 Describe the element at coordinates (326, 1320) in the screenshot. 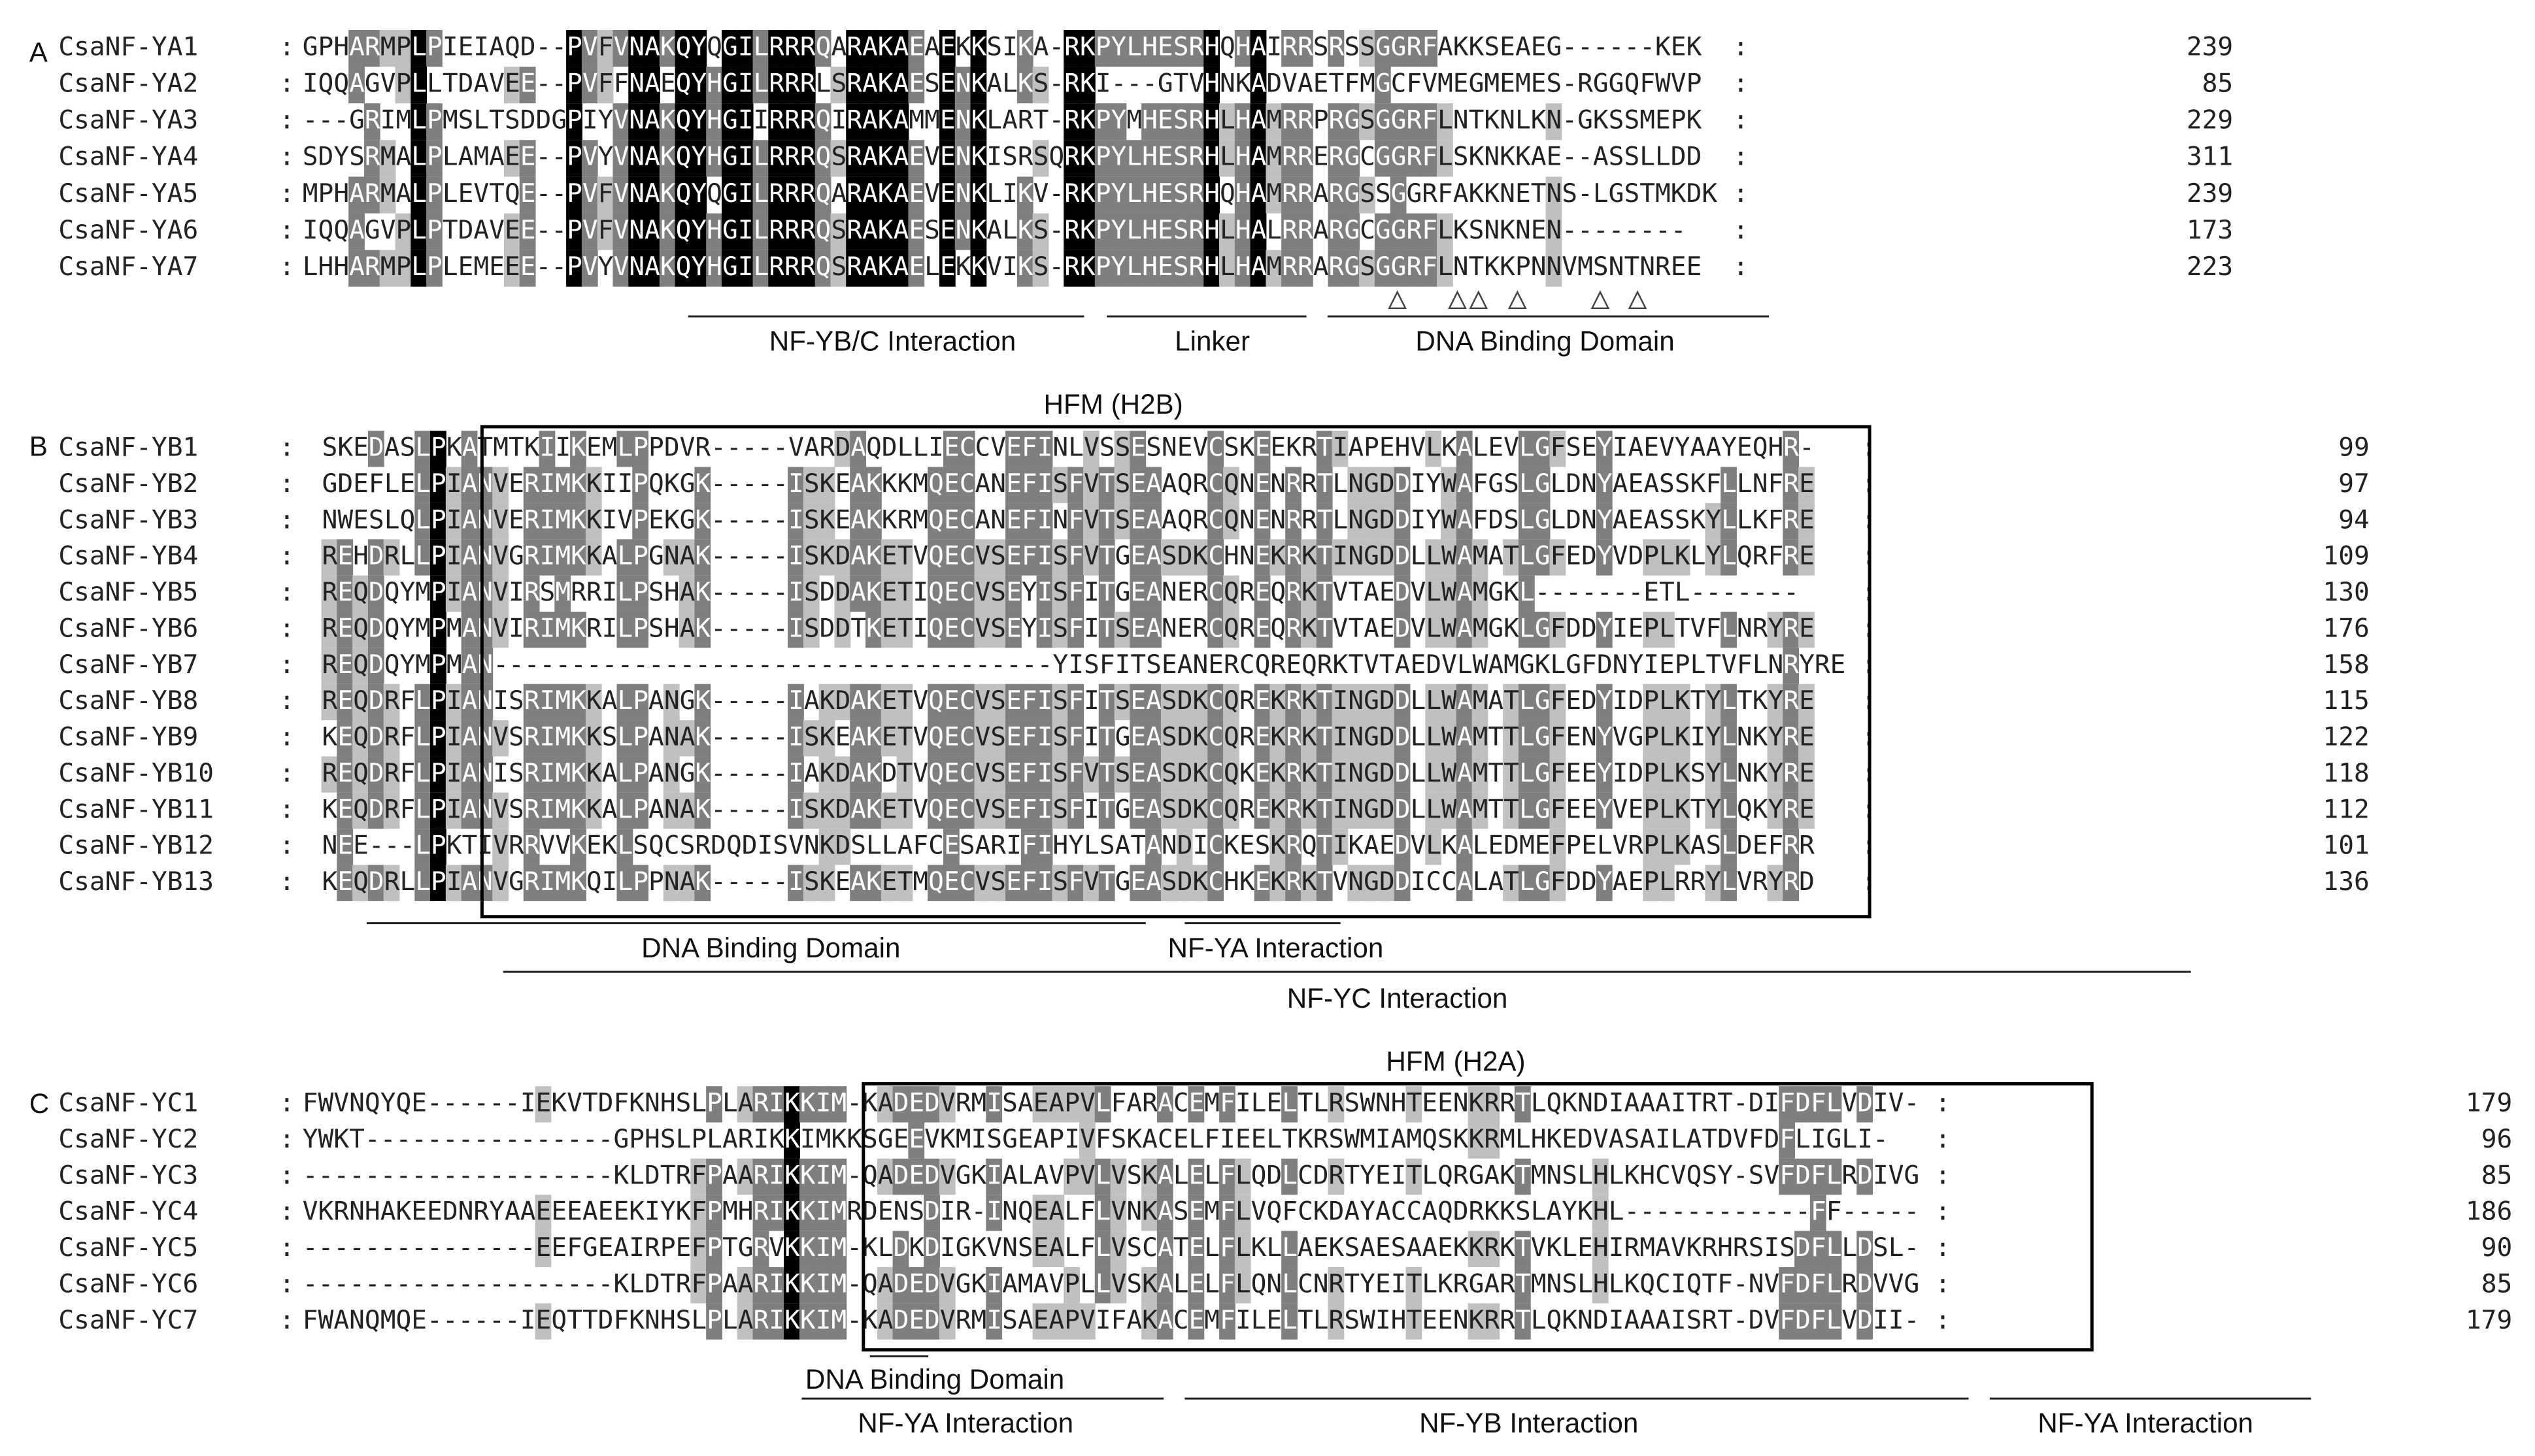

I see `residue: W` at that location.